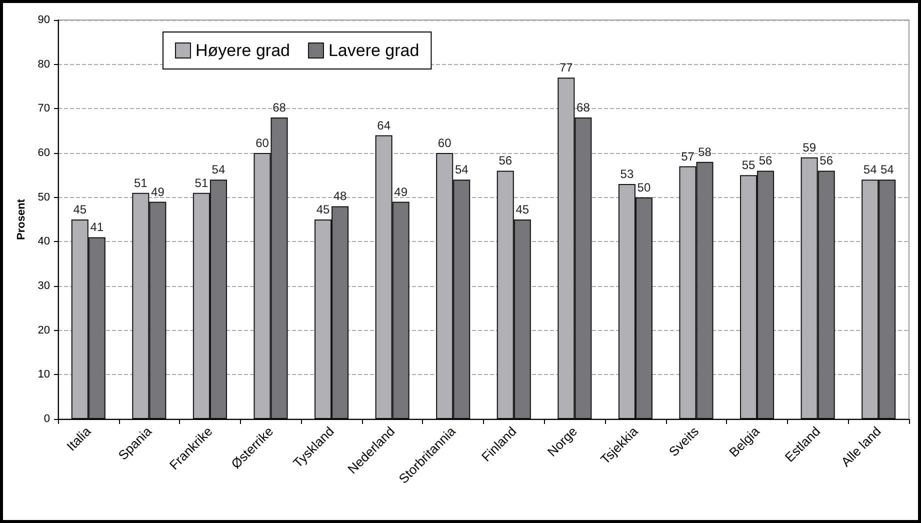 This screenshot has height=523, width=921. What do you see at coordinates (44, 108) in the screenshot?
I see `y-tick-label: 70` at bounding box center [44, 108].